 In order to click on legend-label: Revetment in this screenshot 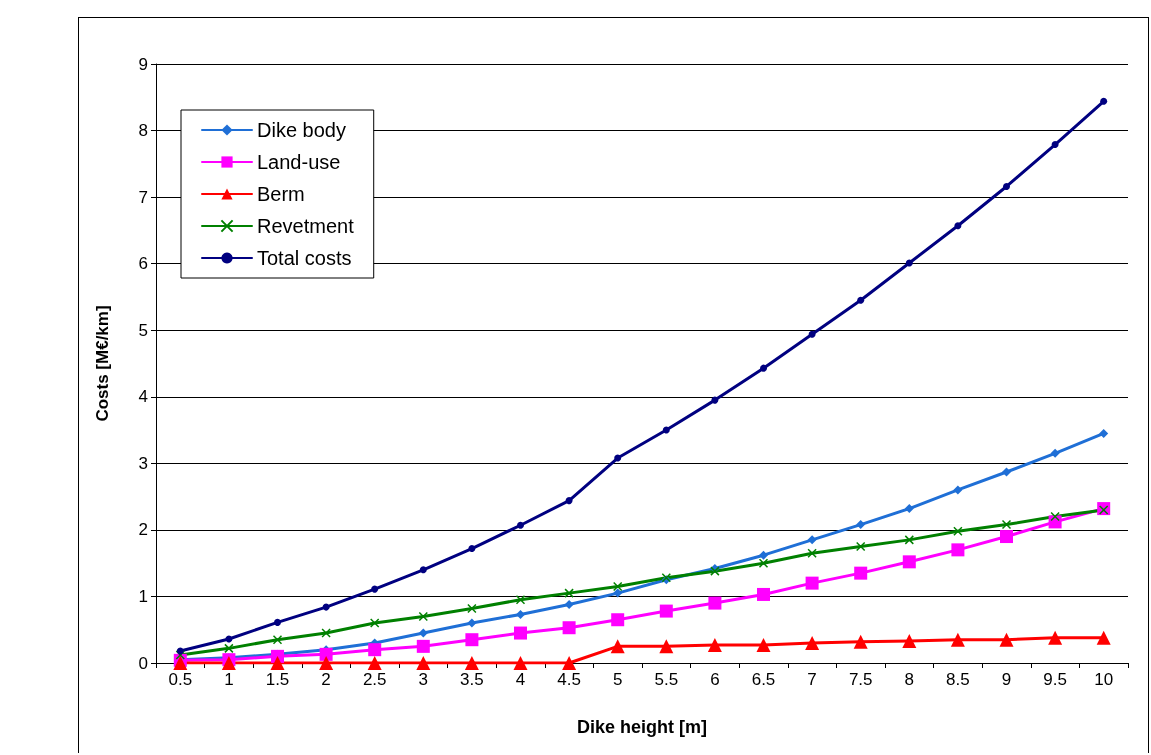, I will do `click(306, 226)`.